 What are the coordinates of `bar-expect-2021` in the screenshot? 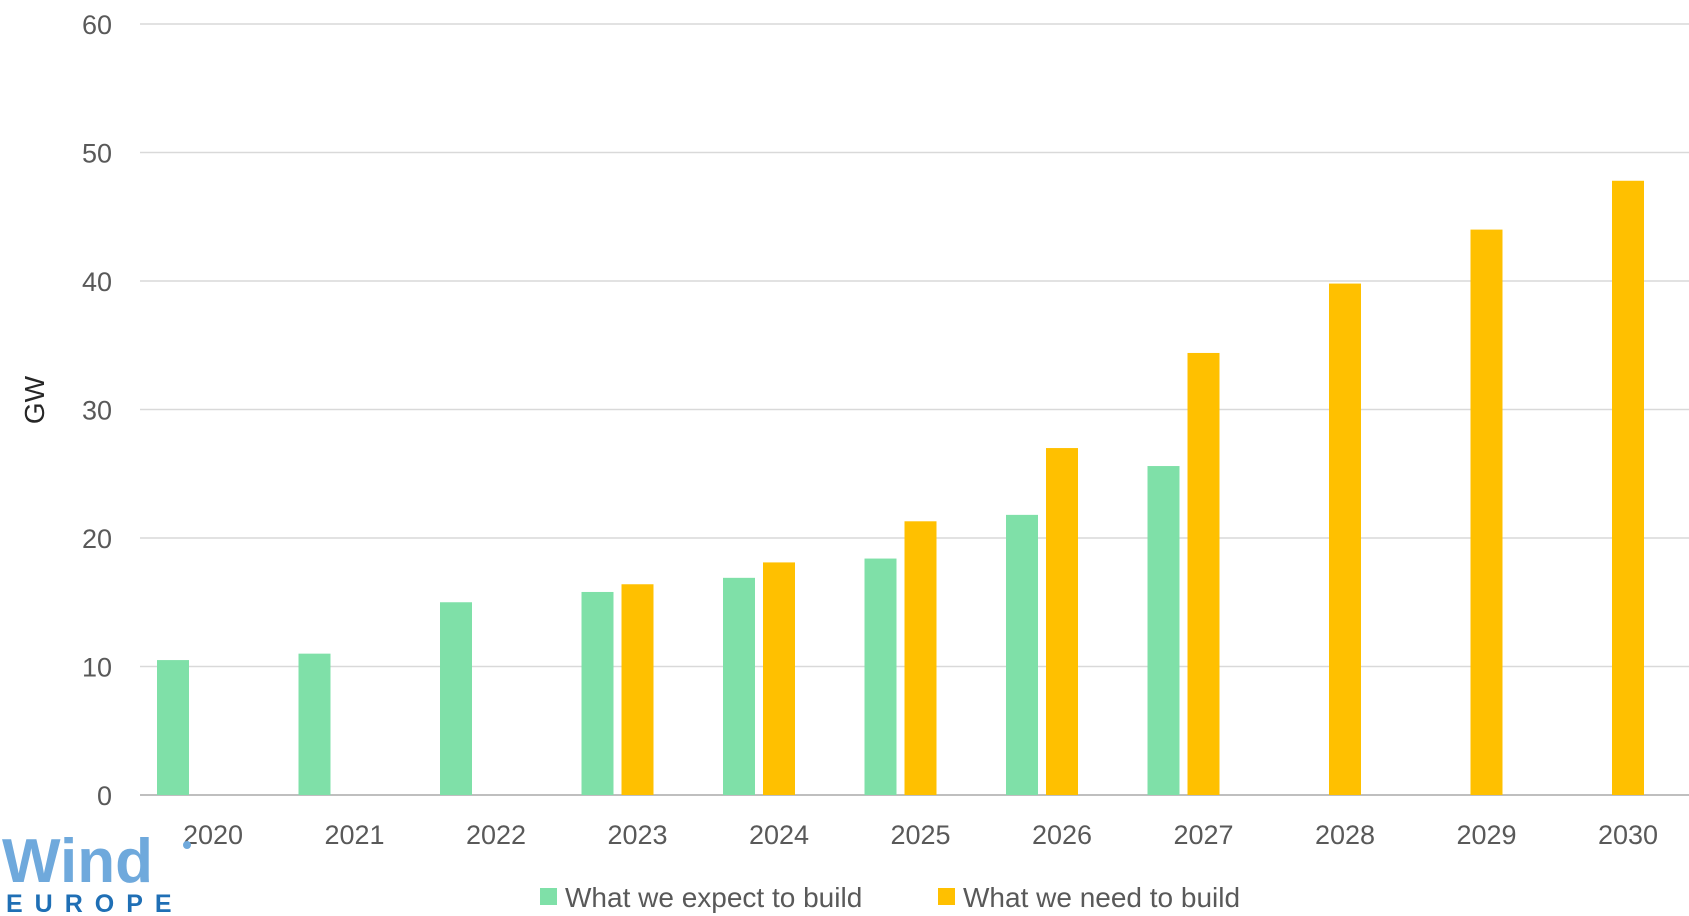 It's located at (314, 724).